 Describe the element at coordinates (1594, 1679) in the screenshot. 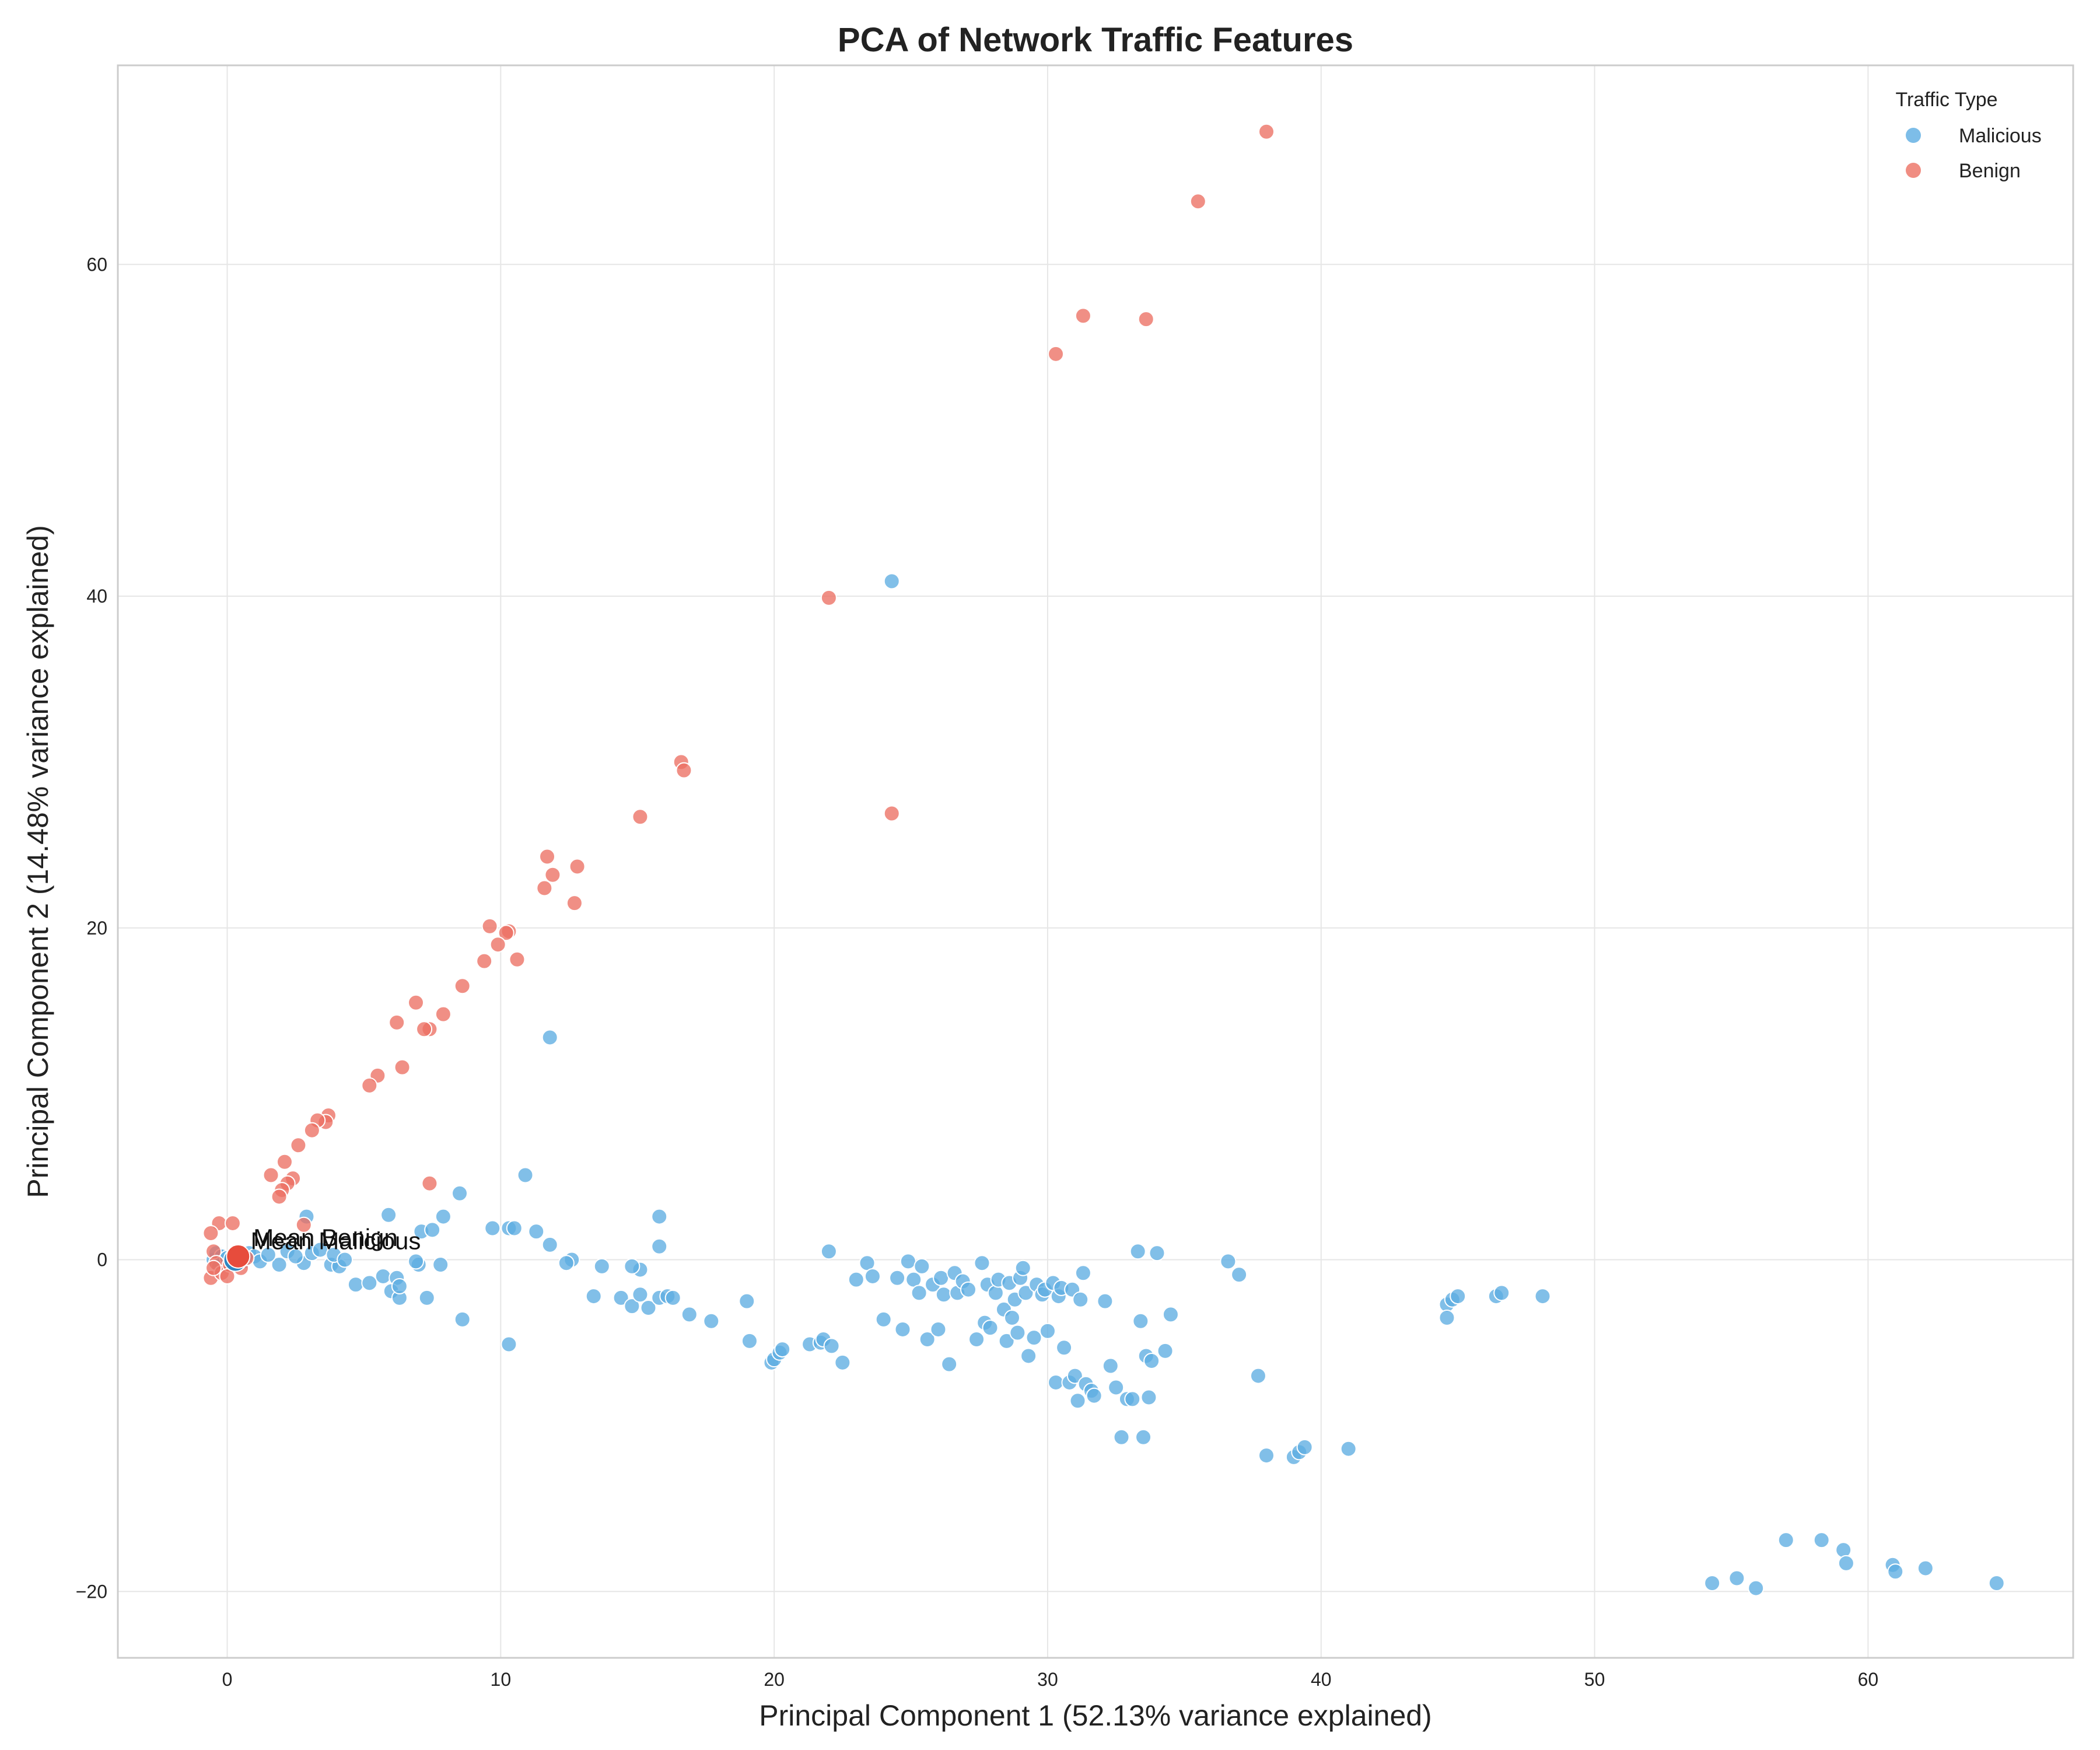

I see `x-tick-label: 50` at that location.